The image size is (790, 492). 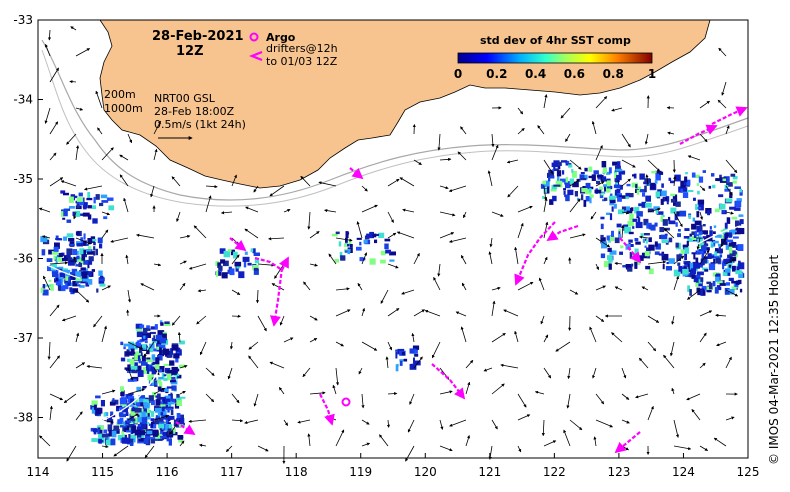 I want to click on lat-tick-label: -38, so click(x=23, y=418).